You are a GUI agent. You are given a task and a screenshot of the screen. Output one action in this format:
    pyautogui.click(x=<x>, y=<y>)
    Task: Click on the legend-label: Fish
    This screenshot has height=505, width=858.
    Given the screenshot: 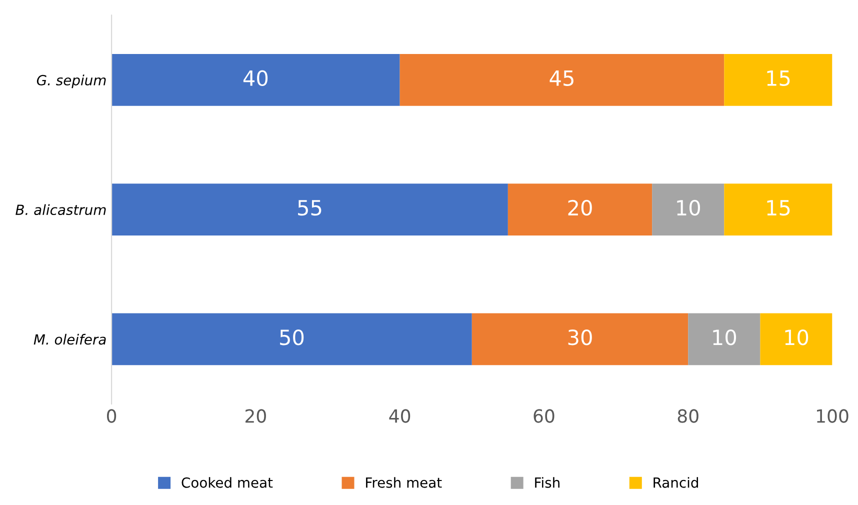 What is the action you would take?
    pyautogui.click(x=547, y=482)
    